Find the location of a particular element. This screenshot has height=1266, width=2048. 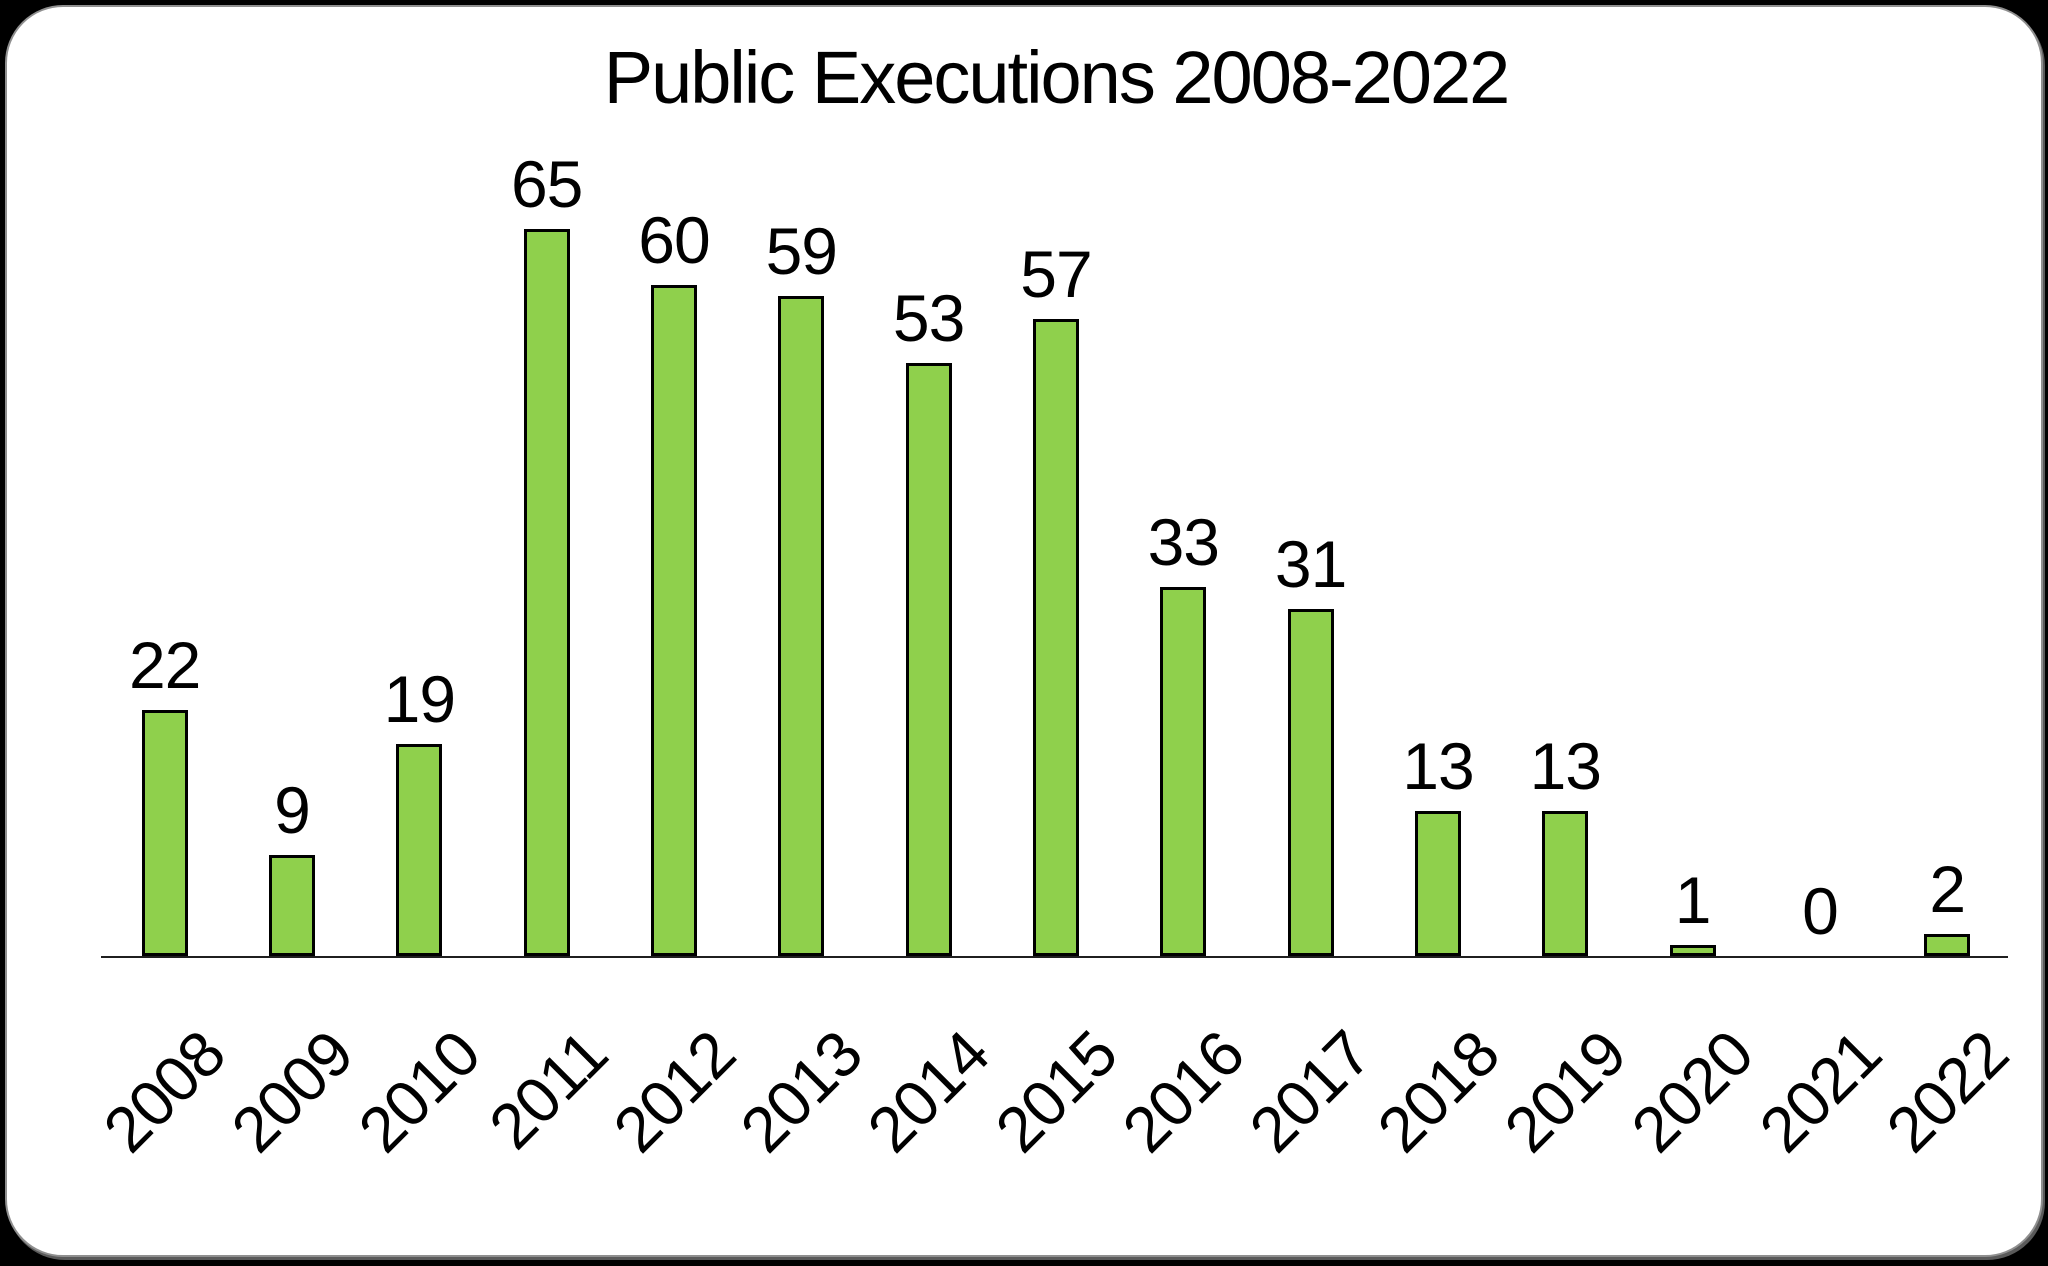

bar-value-label: 22 is located at coordinates (164, 665).